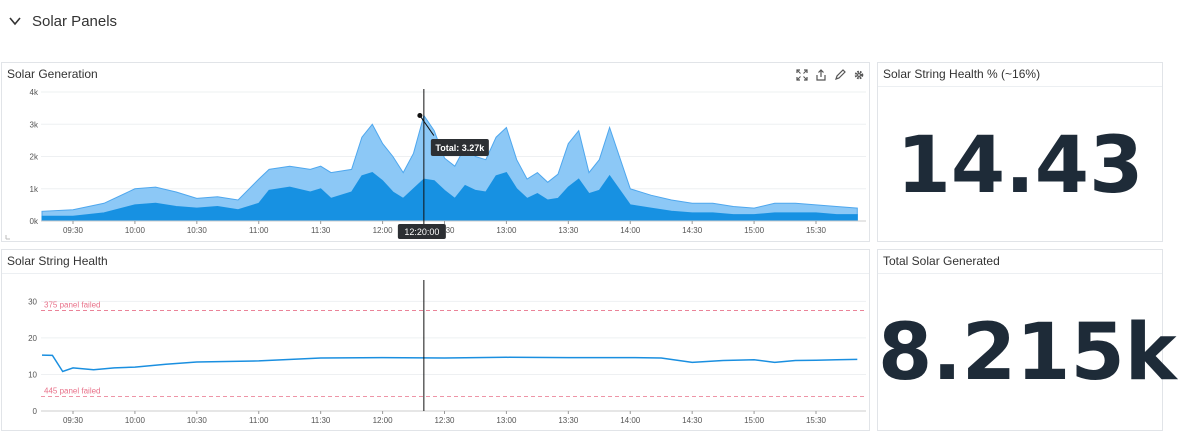 This screenshot has width=1179, height=436. I want to click on series-line, so click(449, 363).